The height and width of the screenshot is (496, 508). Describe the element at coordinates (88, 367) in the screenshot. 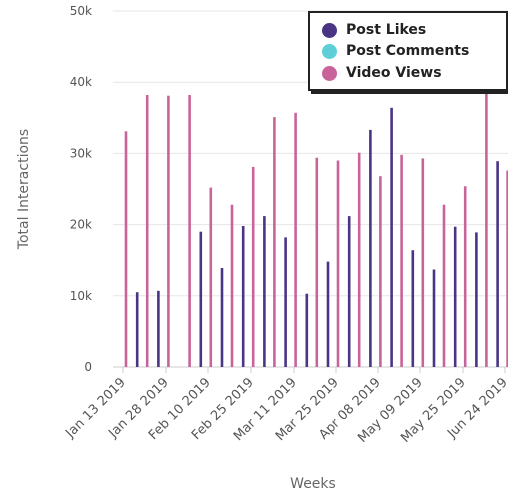

I see `y-tick-label: 0` at that location.